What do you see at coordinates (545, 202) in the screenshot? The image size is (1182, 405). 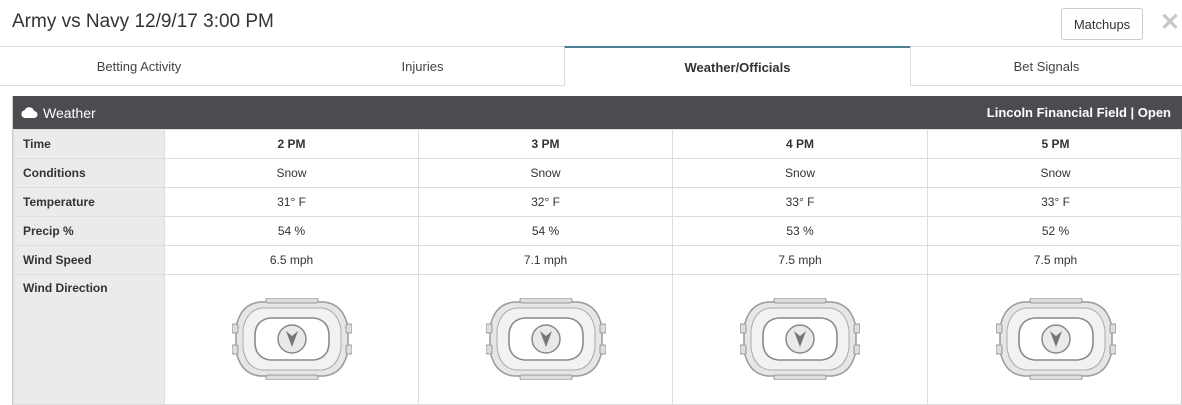 I see `temperature-cell: 32° F` at bounding box center [545, 202].